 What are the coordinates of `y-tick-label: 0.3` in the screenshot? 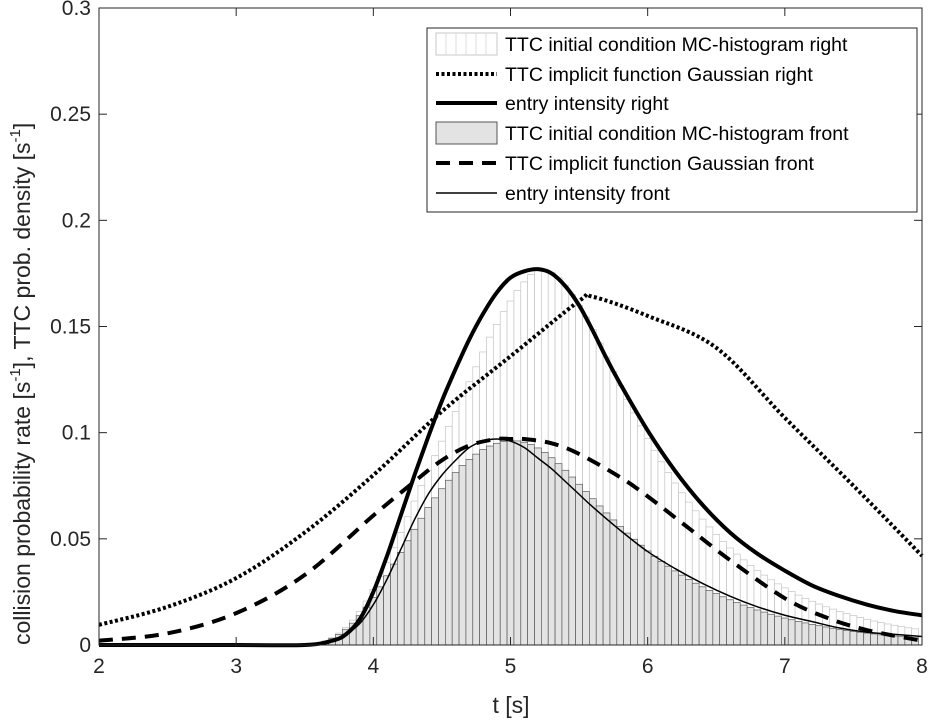 It's located at (76, 10).